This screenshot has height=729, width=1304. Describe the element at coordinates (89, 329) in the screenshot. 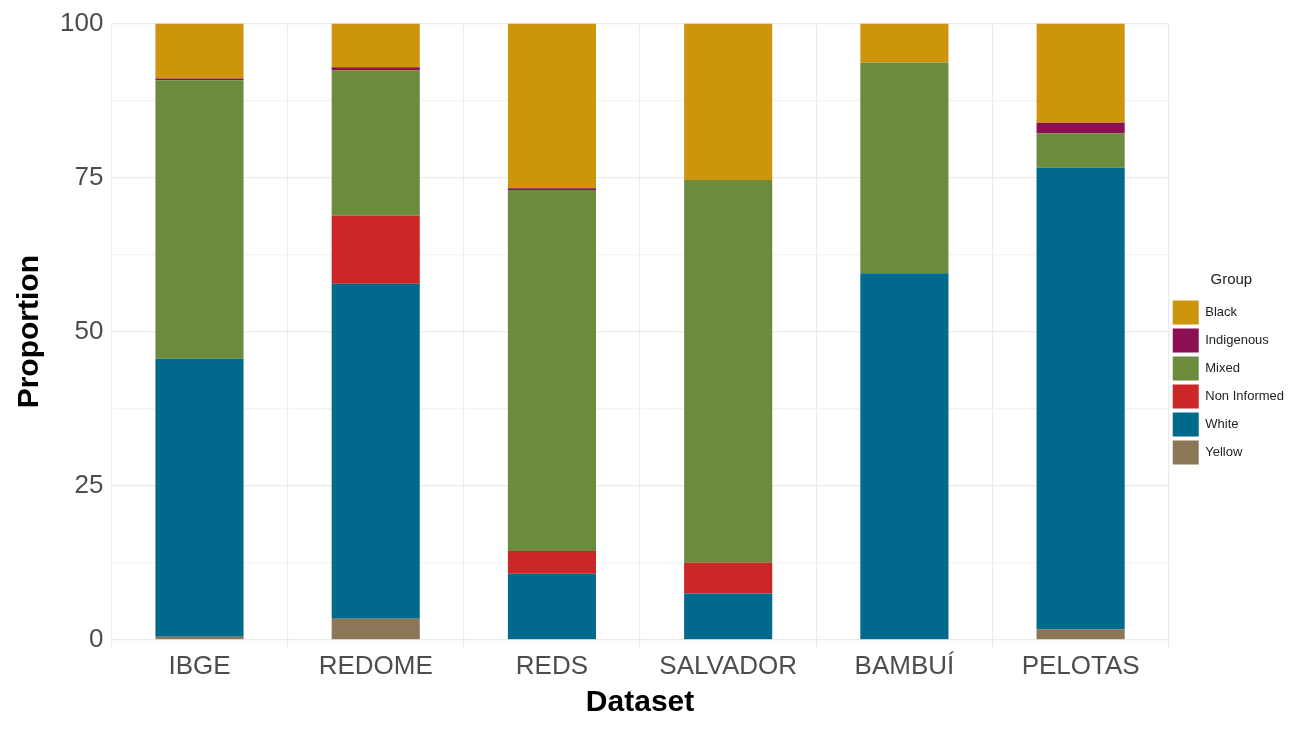

I see `y-tick-label: 50` at that location.